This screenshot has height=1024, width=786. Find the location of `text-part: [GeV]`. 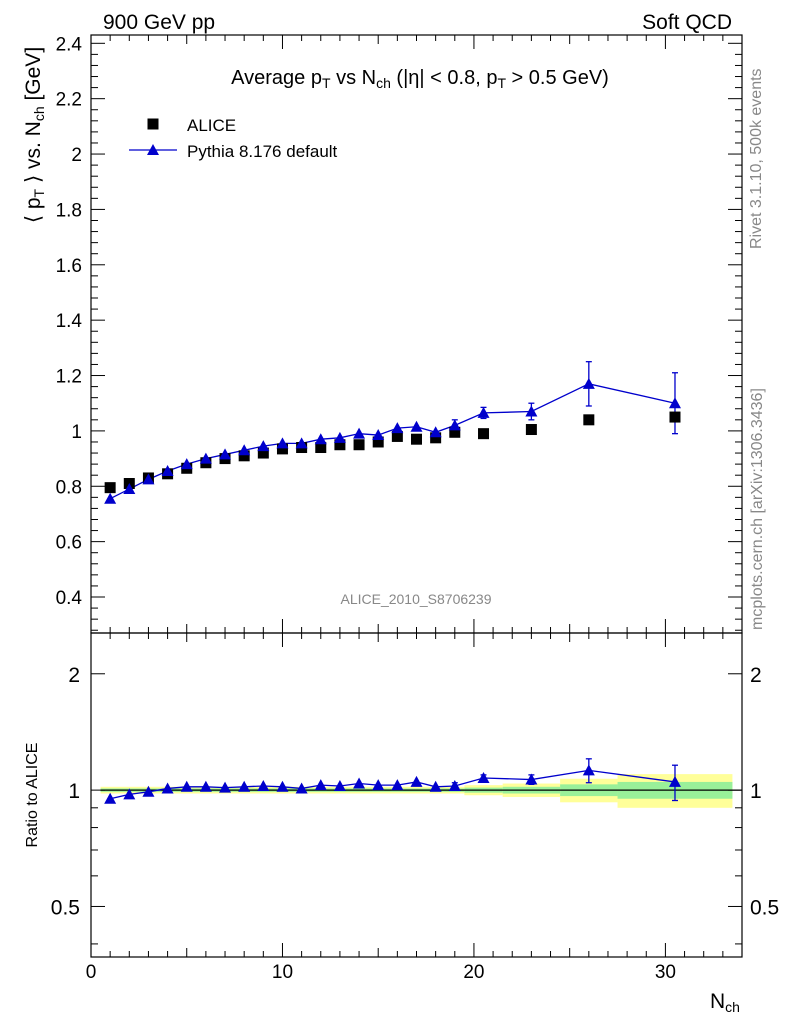

text-part: [GeV] is located at coordinates (33, 77).